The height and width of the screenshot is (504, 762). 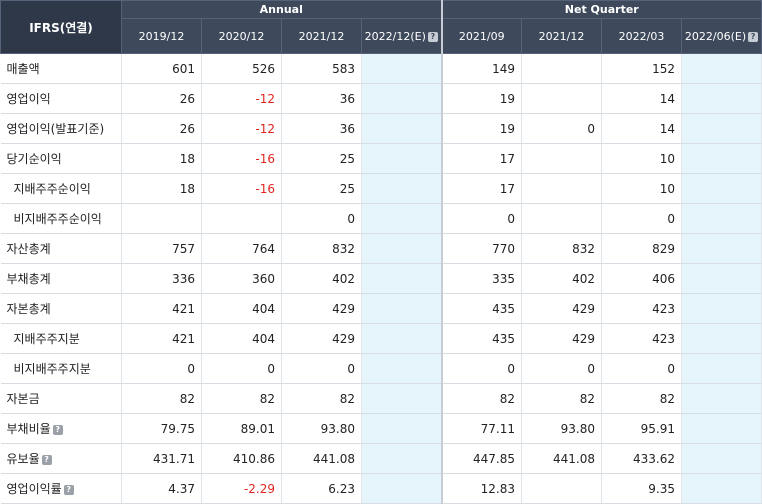 I want to click on column-header-2: 2021/12, so click(x=321, y=36).